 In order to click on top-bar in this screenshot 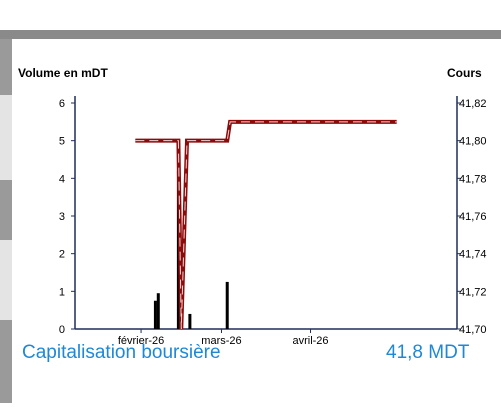, I will do `click(250, 34)`.